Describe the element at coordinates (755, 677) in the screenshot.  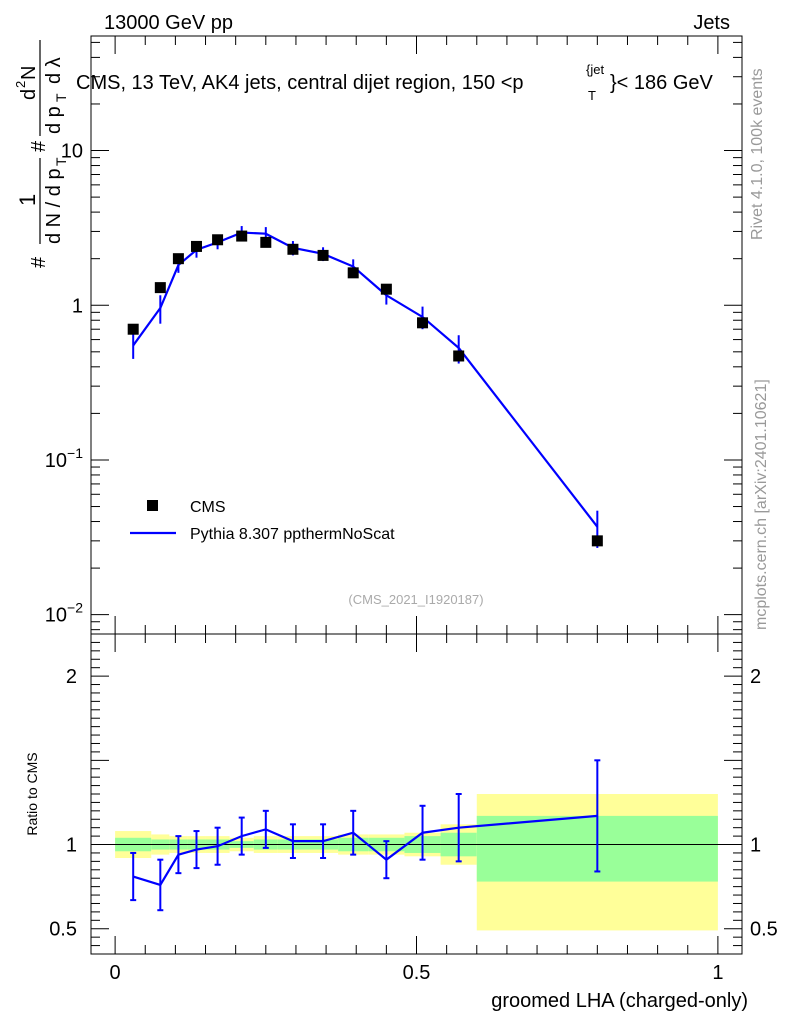
I see `ratio-y-tick-label-right: 2` at that location.